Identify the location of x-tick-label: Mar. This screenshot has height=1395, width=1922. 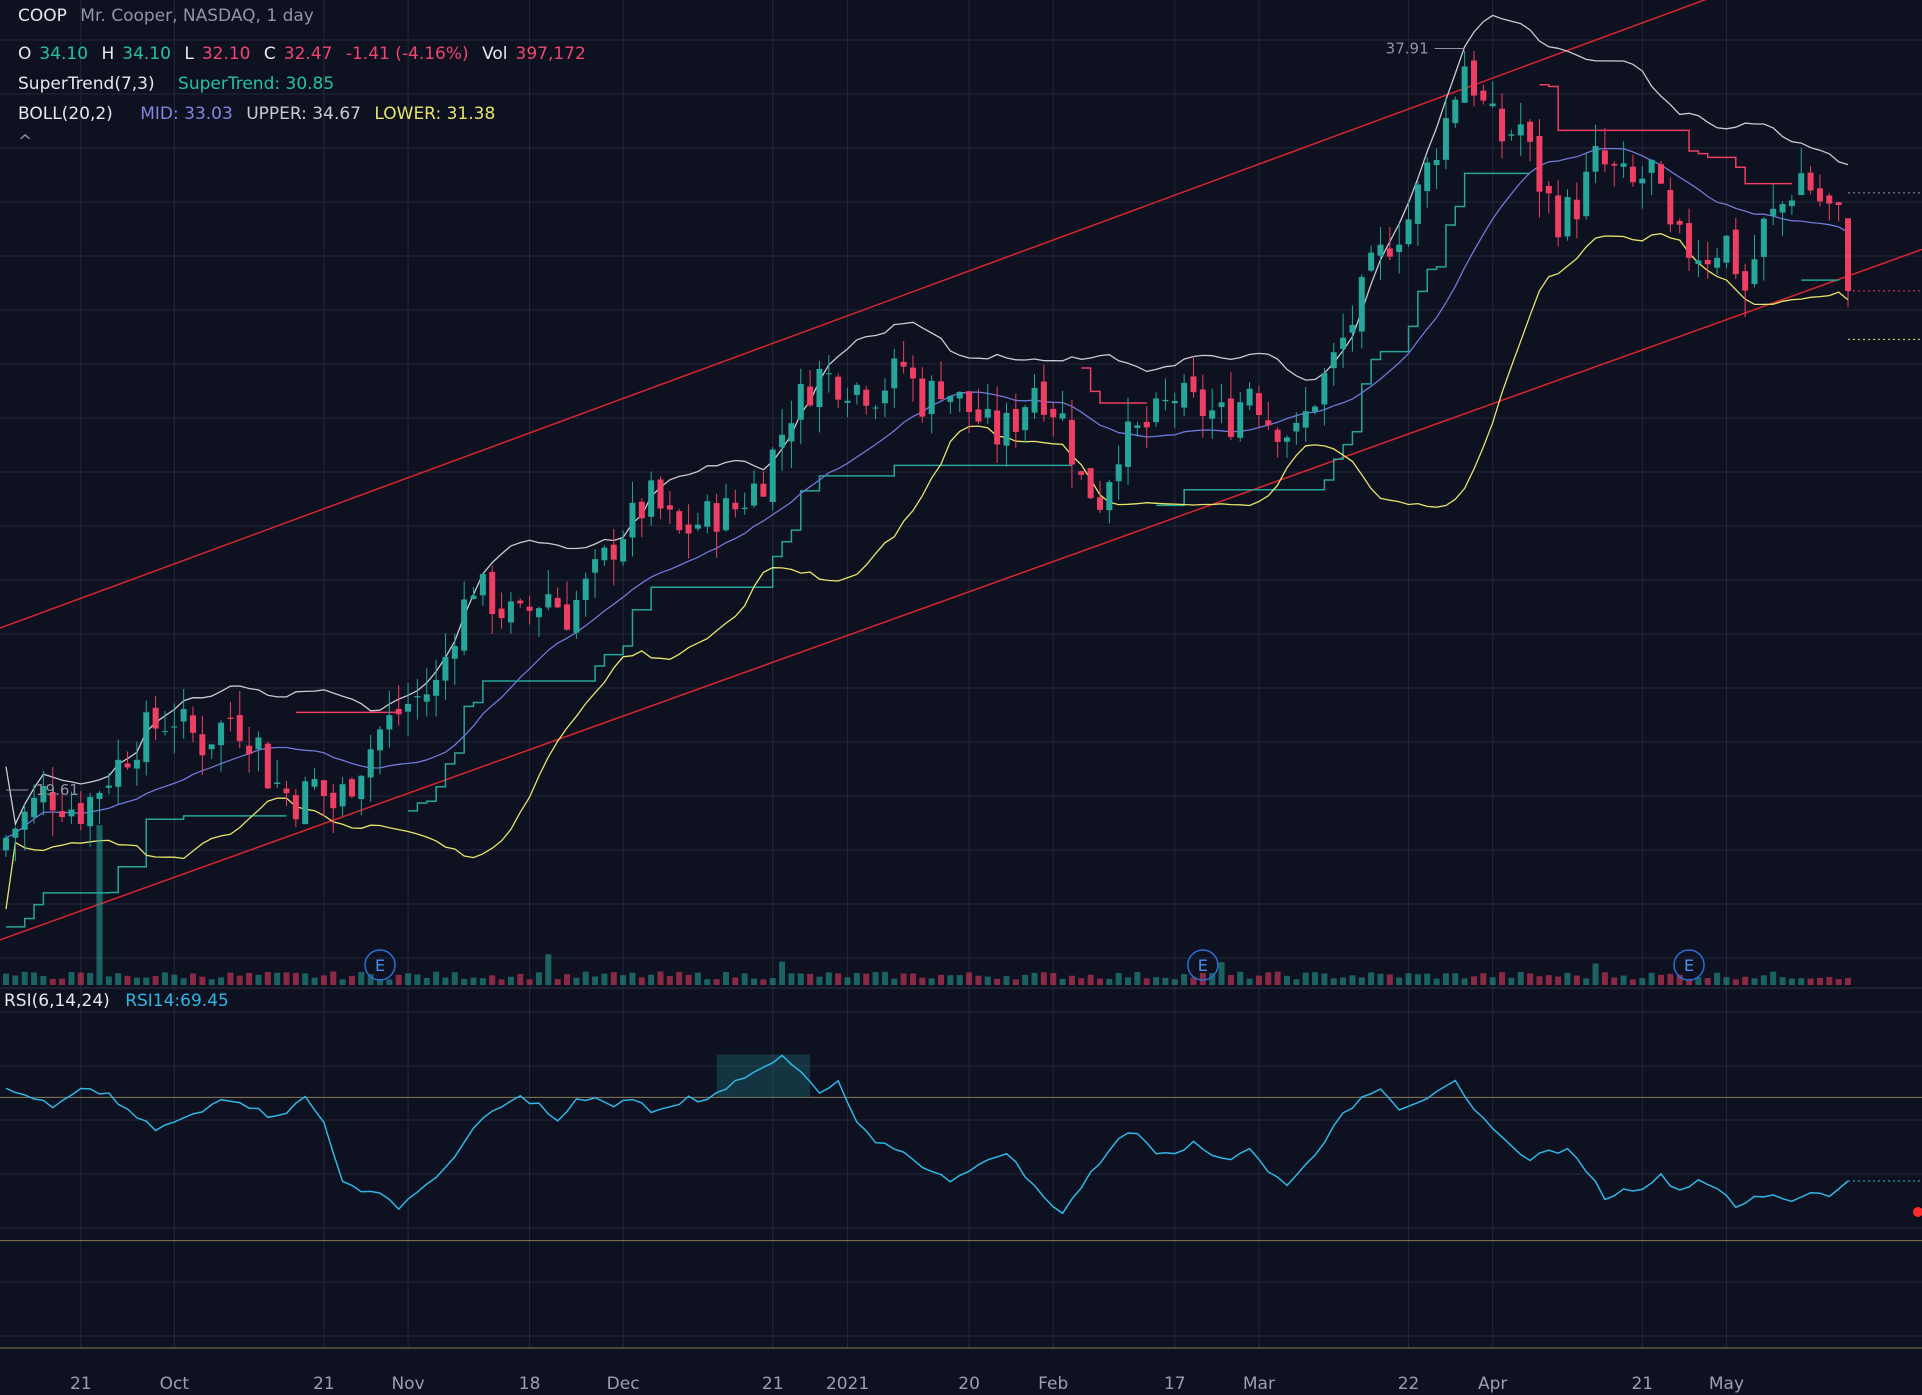
(1259, 1384).